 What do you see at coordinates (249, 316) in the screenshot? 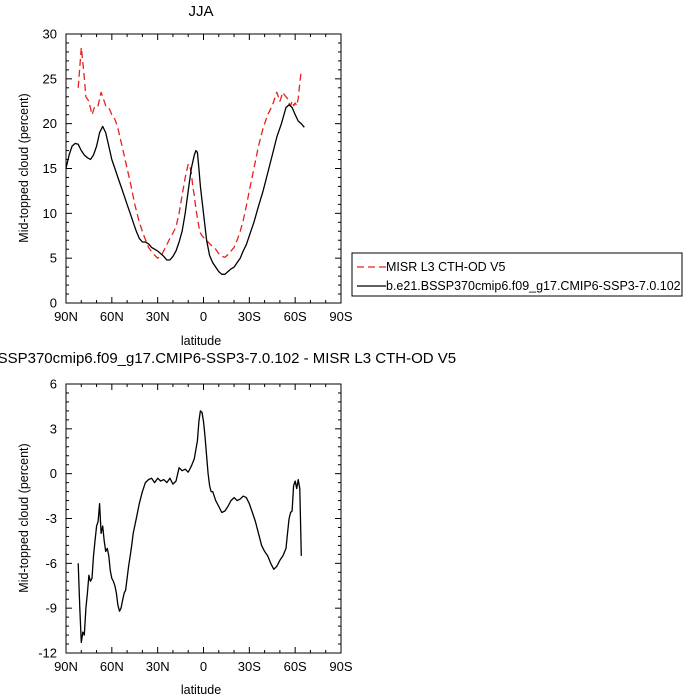
I see `x-tick-label-top: 30S` at bounding box center [249, 316].